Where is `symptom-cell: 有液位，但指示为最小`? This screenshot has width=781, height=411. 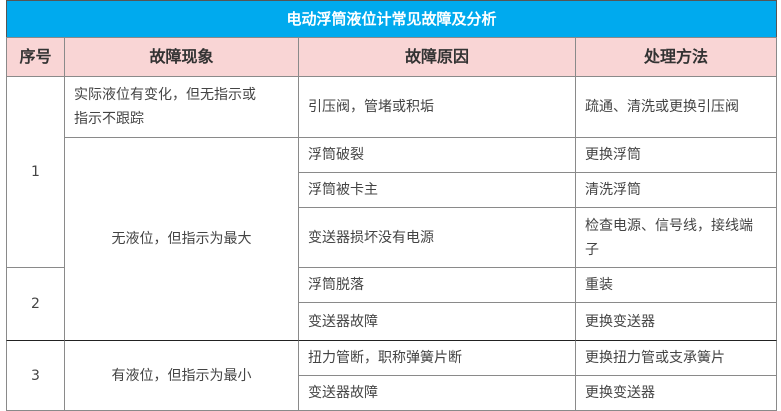 symptom-cell: 有液位，但指示为最小 is located at coordinates (181, 375).